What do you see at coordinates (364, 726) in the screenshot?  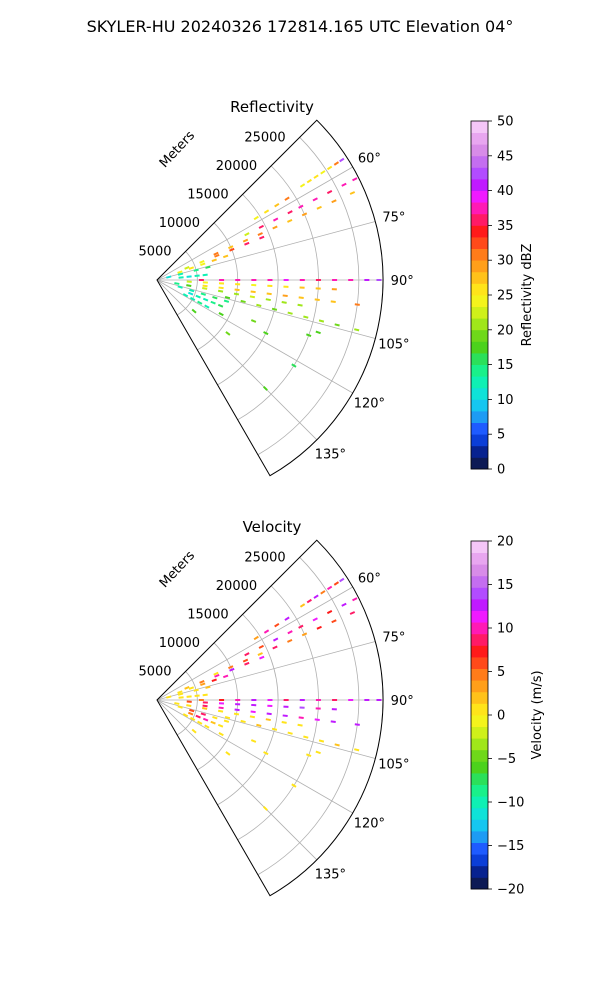 I see `velocity-azimuth-ticks: 60° 75° 90° 105° 120° 135°` at bounding box center [364, 726].